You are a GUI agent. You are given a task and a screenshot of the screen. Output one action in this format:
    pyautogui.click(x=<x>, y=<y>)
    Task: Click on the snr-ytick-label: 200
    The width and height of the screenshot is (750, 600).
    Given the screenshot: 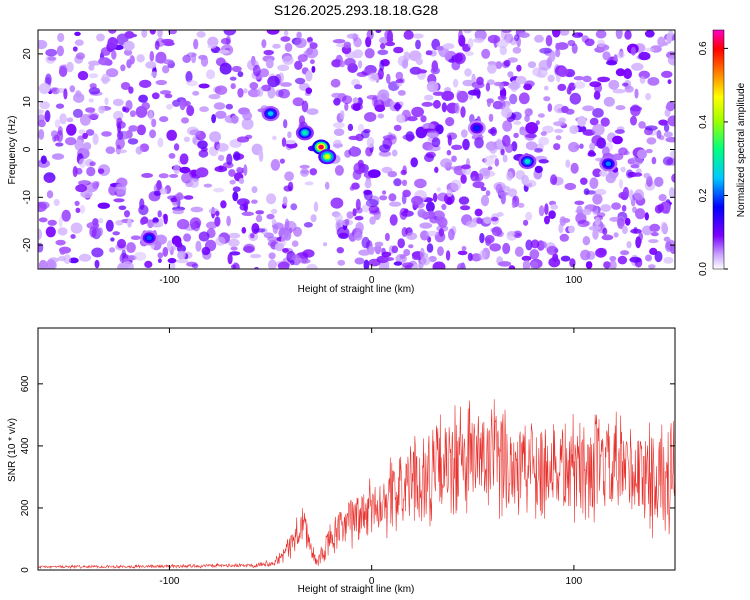 What is the action you would take?
    pyautogui.click(x=25, y=507)
    